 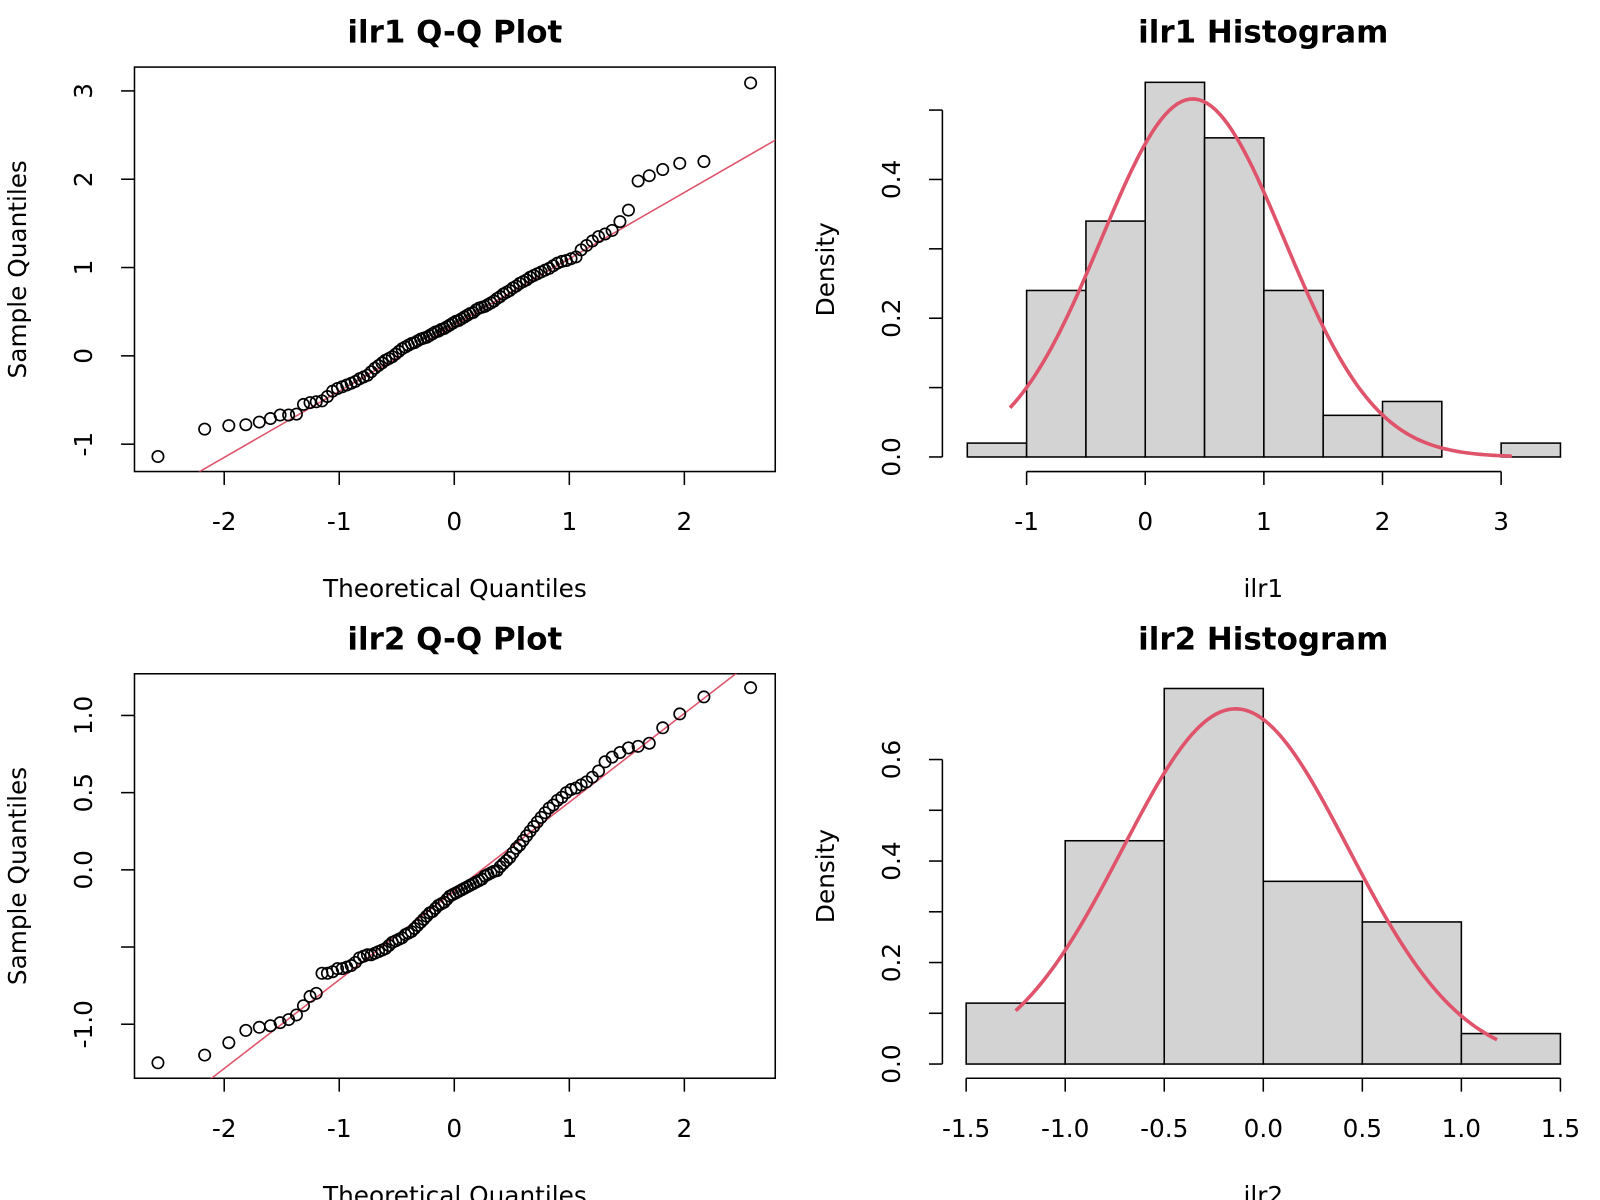 What do you see at coordinates (224, 1128) in the screenshot?
I see `x-tick-label: -2` at bounding box center [224, 1128].